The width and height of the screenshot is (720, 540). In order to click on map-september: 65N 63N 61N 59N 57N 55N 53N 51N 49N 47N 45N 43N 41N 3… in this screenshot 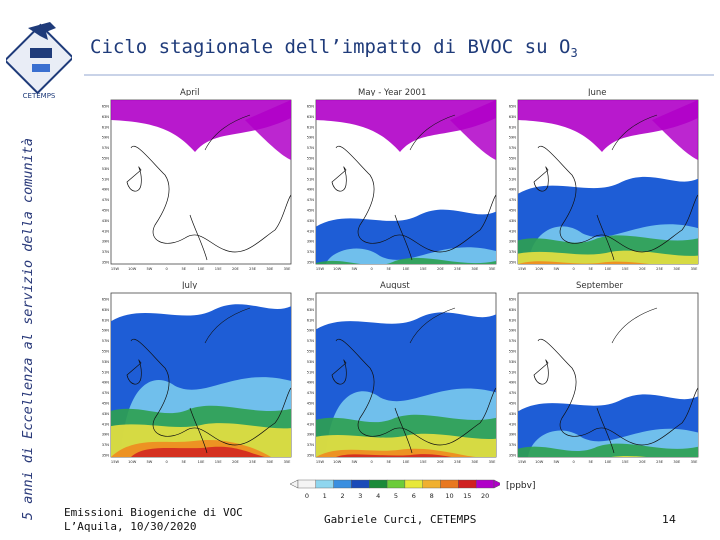, I will do `click(602, 378)`.